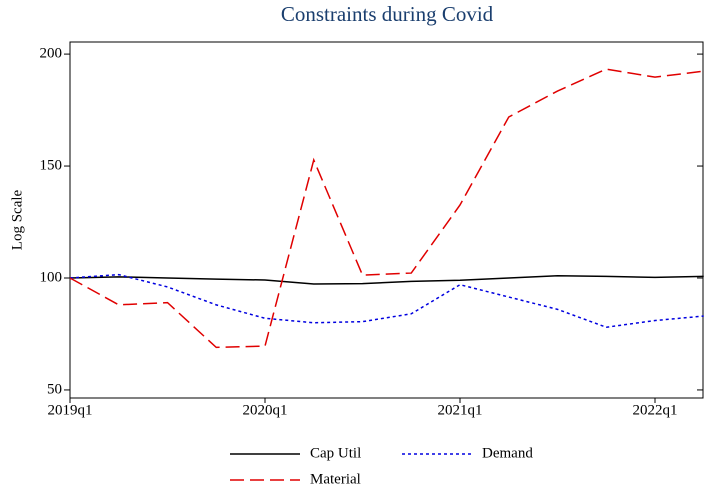 This screenshot has height=490, width=704. Describe the element at coordinates (655, 410) in the screenshot. I see `x-tick-label: 2022q1` at that location.